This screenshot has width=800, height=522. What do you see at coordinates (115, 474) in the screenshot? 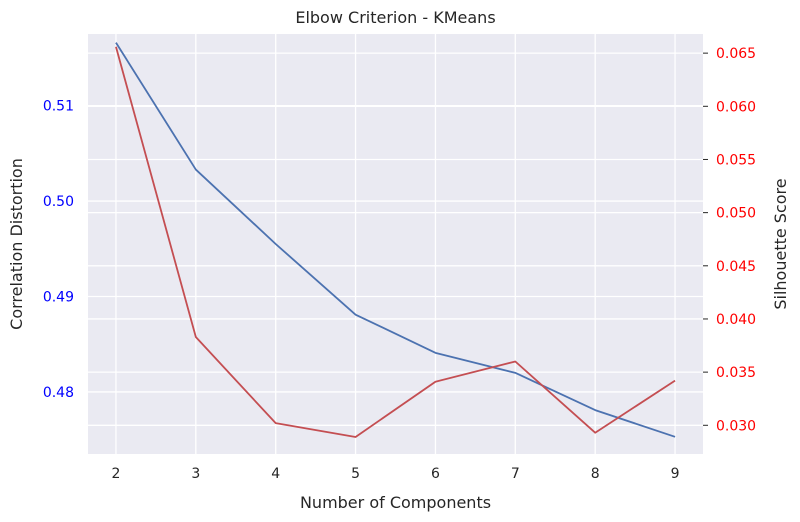
I see `x-tick-label: 2` at bounding box center [115, 474].